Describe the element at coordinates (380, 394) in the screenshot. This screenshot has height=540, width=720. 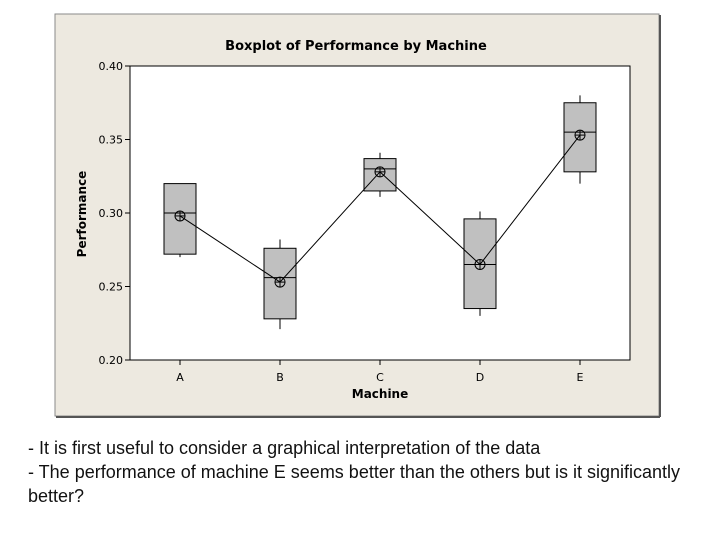
I see `x-axis-label: Machine` at that location.